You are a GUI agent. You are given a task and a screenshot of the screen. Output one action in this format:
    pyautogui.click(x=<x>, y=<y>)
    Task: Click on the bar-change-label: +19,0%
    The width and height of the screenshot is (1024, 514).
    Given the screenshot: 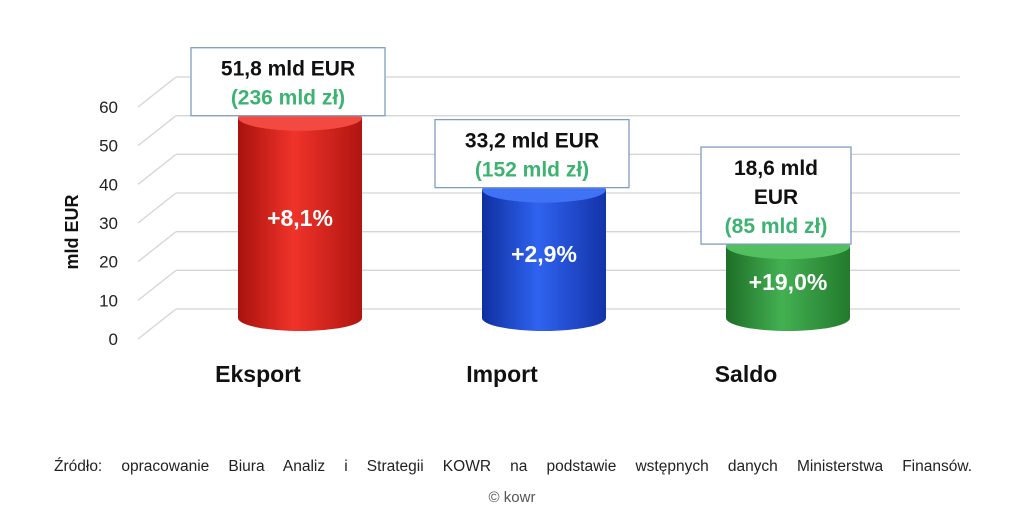 What is the action you would take?
    pyautogui.click(x=788, y=282)
    